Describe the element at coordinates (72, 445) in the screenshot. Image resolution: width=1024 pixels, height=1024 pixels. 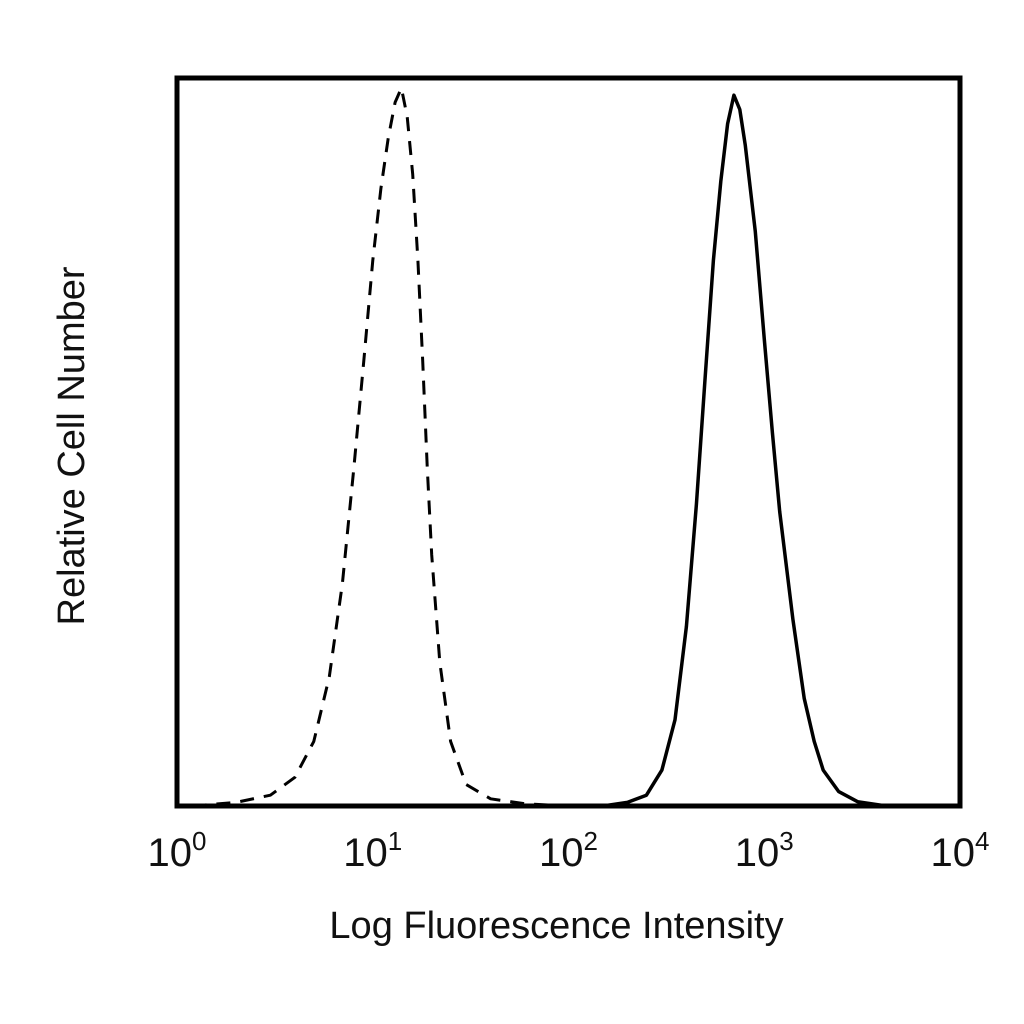
I see `y-axis-label: Relative Cell Number` at that location.